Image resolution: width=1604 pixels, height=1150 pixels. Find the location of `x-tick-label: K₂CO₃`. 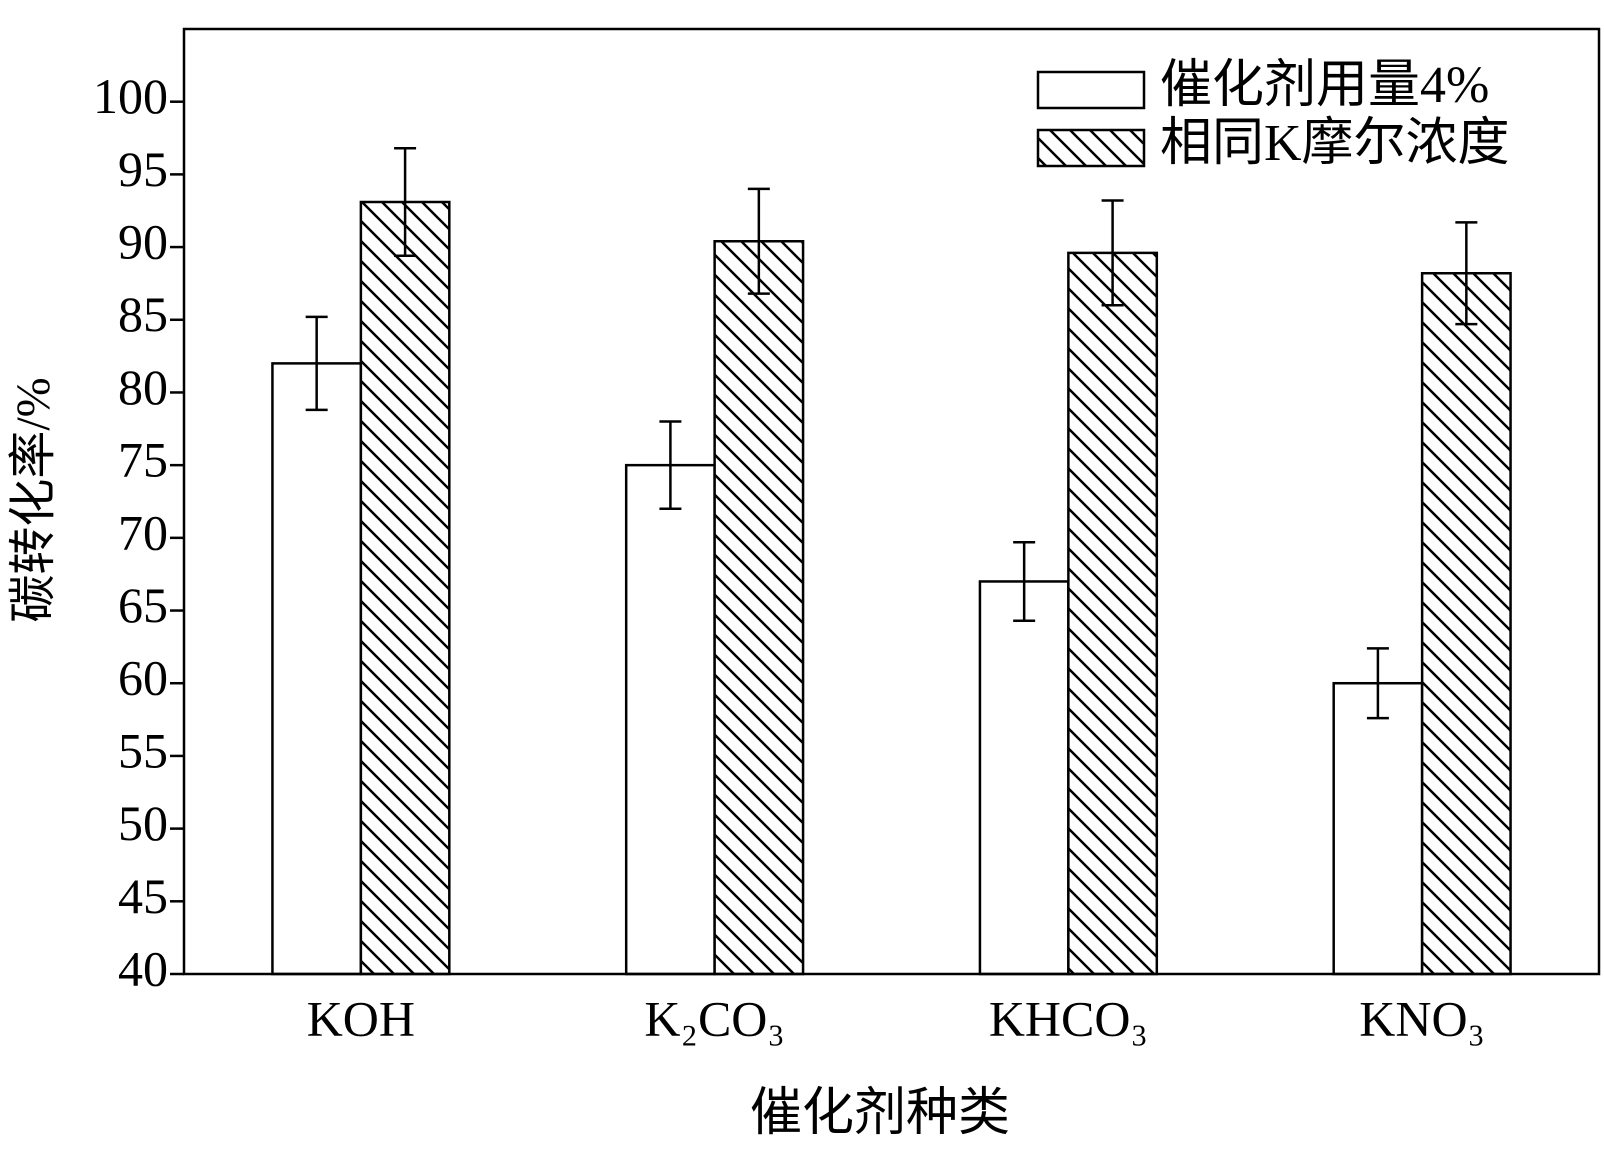

x-tick-label: K₂CO₃ is located at coordinates (714, 1018).